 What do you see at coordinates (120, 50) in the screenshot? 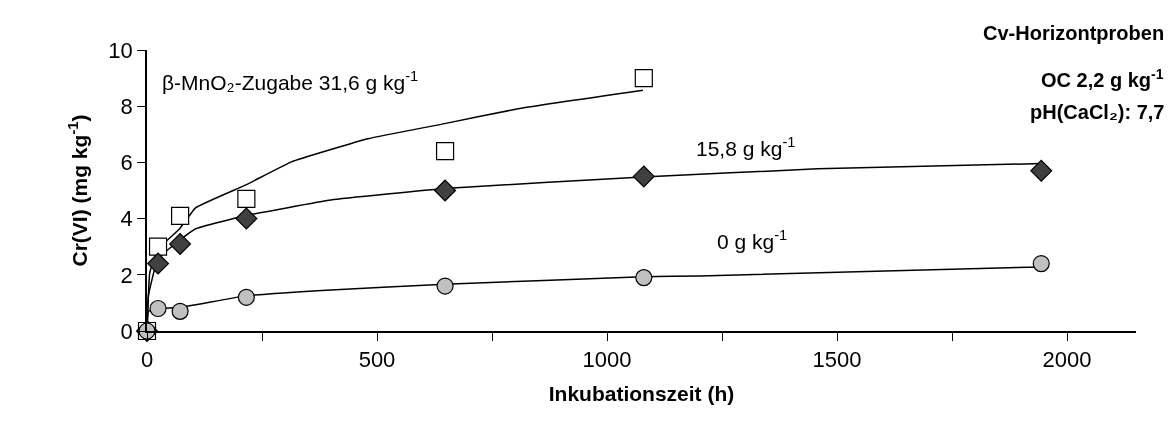
I see `y-tick-label: 10` at bounding box center [120, 50].